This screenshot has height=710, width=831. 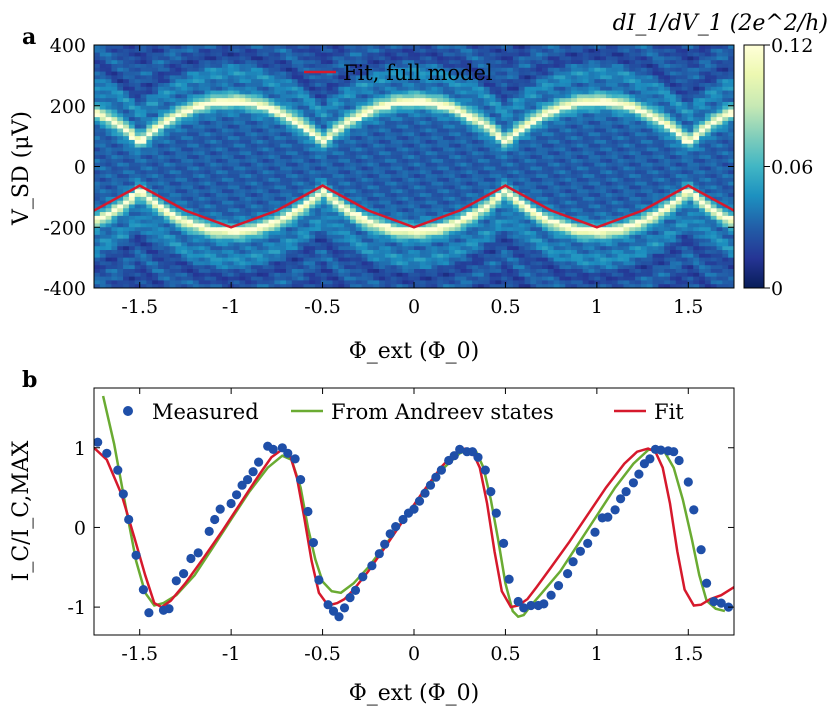 What do you see at coordinates (29, 380) in the screenshot?
I see `panel-b-label: b` at bounding box center [29, 380].